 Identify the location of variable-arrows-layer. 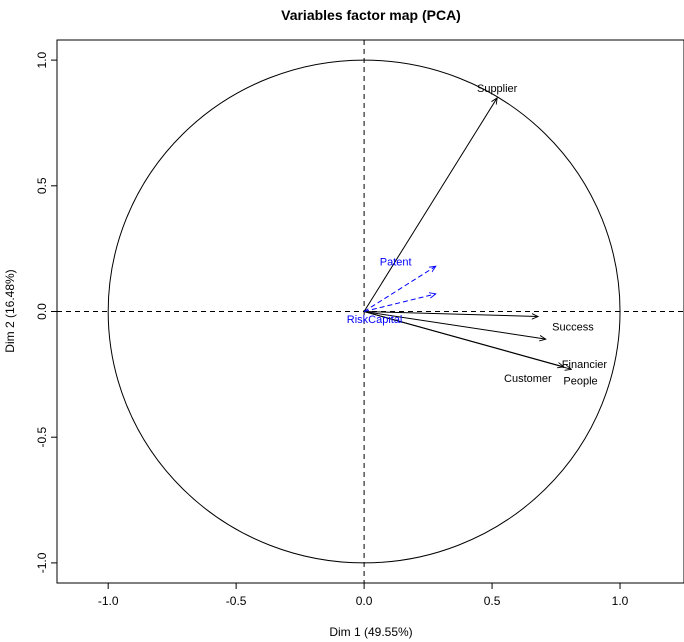
(467, 234).